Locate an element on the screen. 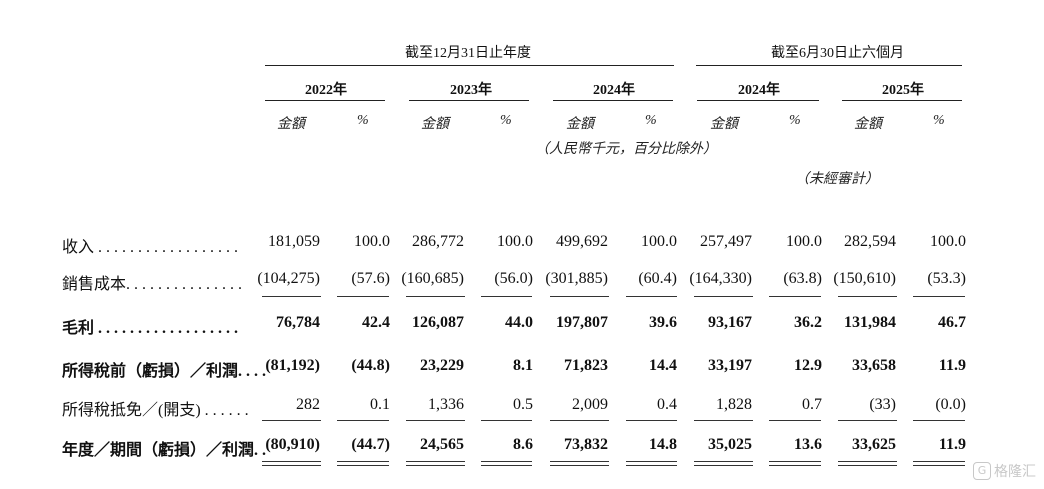  row-label: 收入 . . . . . . . . . . . . . . . . . . is located at coordinates (150, 247).